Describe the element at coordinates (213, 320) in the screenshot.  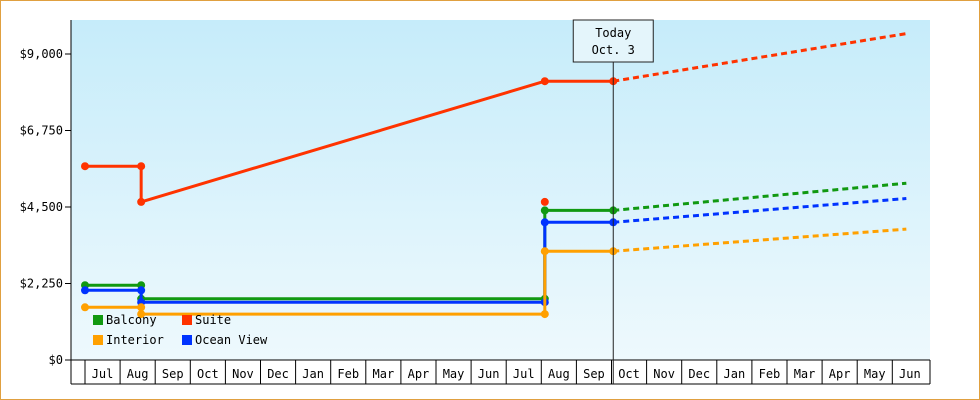
I see `legend-label-suite: Suite` at that location.